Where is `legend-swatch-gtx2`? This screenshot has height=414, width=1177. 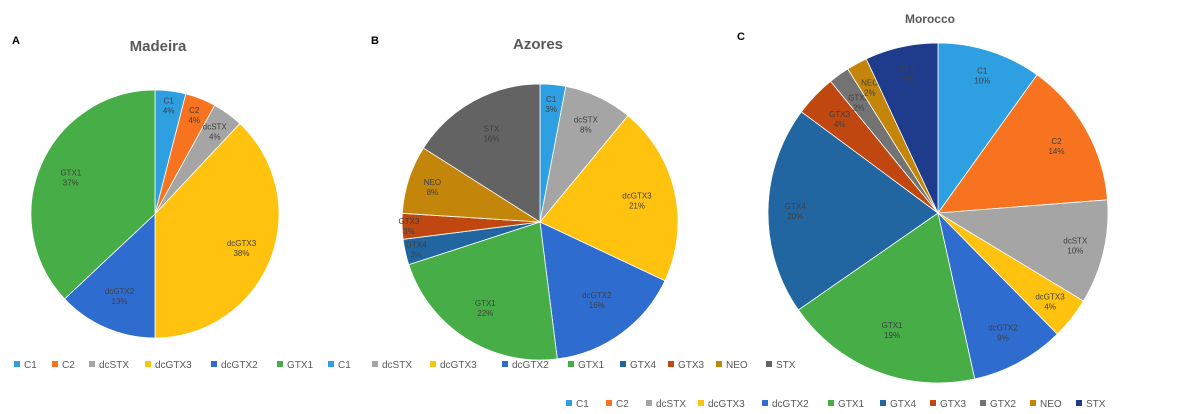
legend-swatch-gtx2 is located at coordinates (983, 403).